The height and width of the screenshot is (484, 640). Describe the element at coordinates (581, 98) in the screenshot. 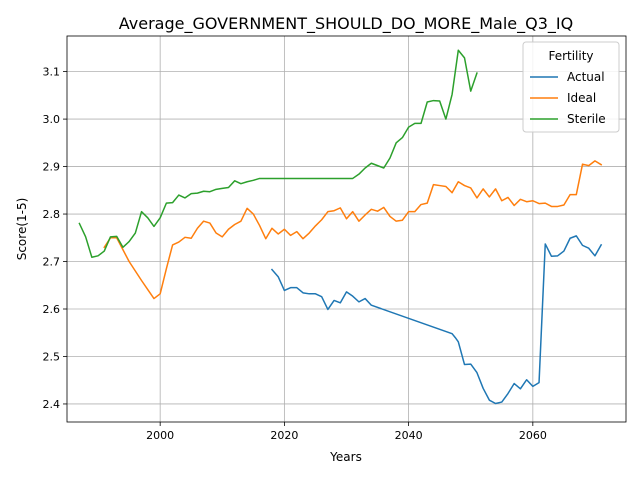

I see `legend-label-ideal: Ideal` at that location.